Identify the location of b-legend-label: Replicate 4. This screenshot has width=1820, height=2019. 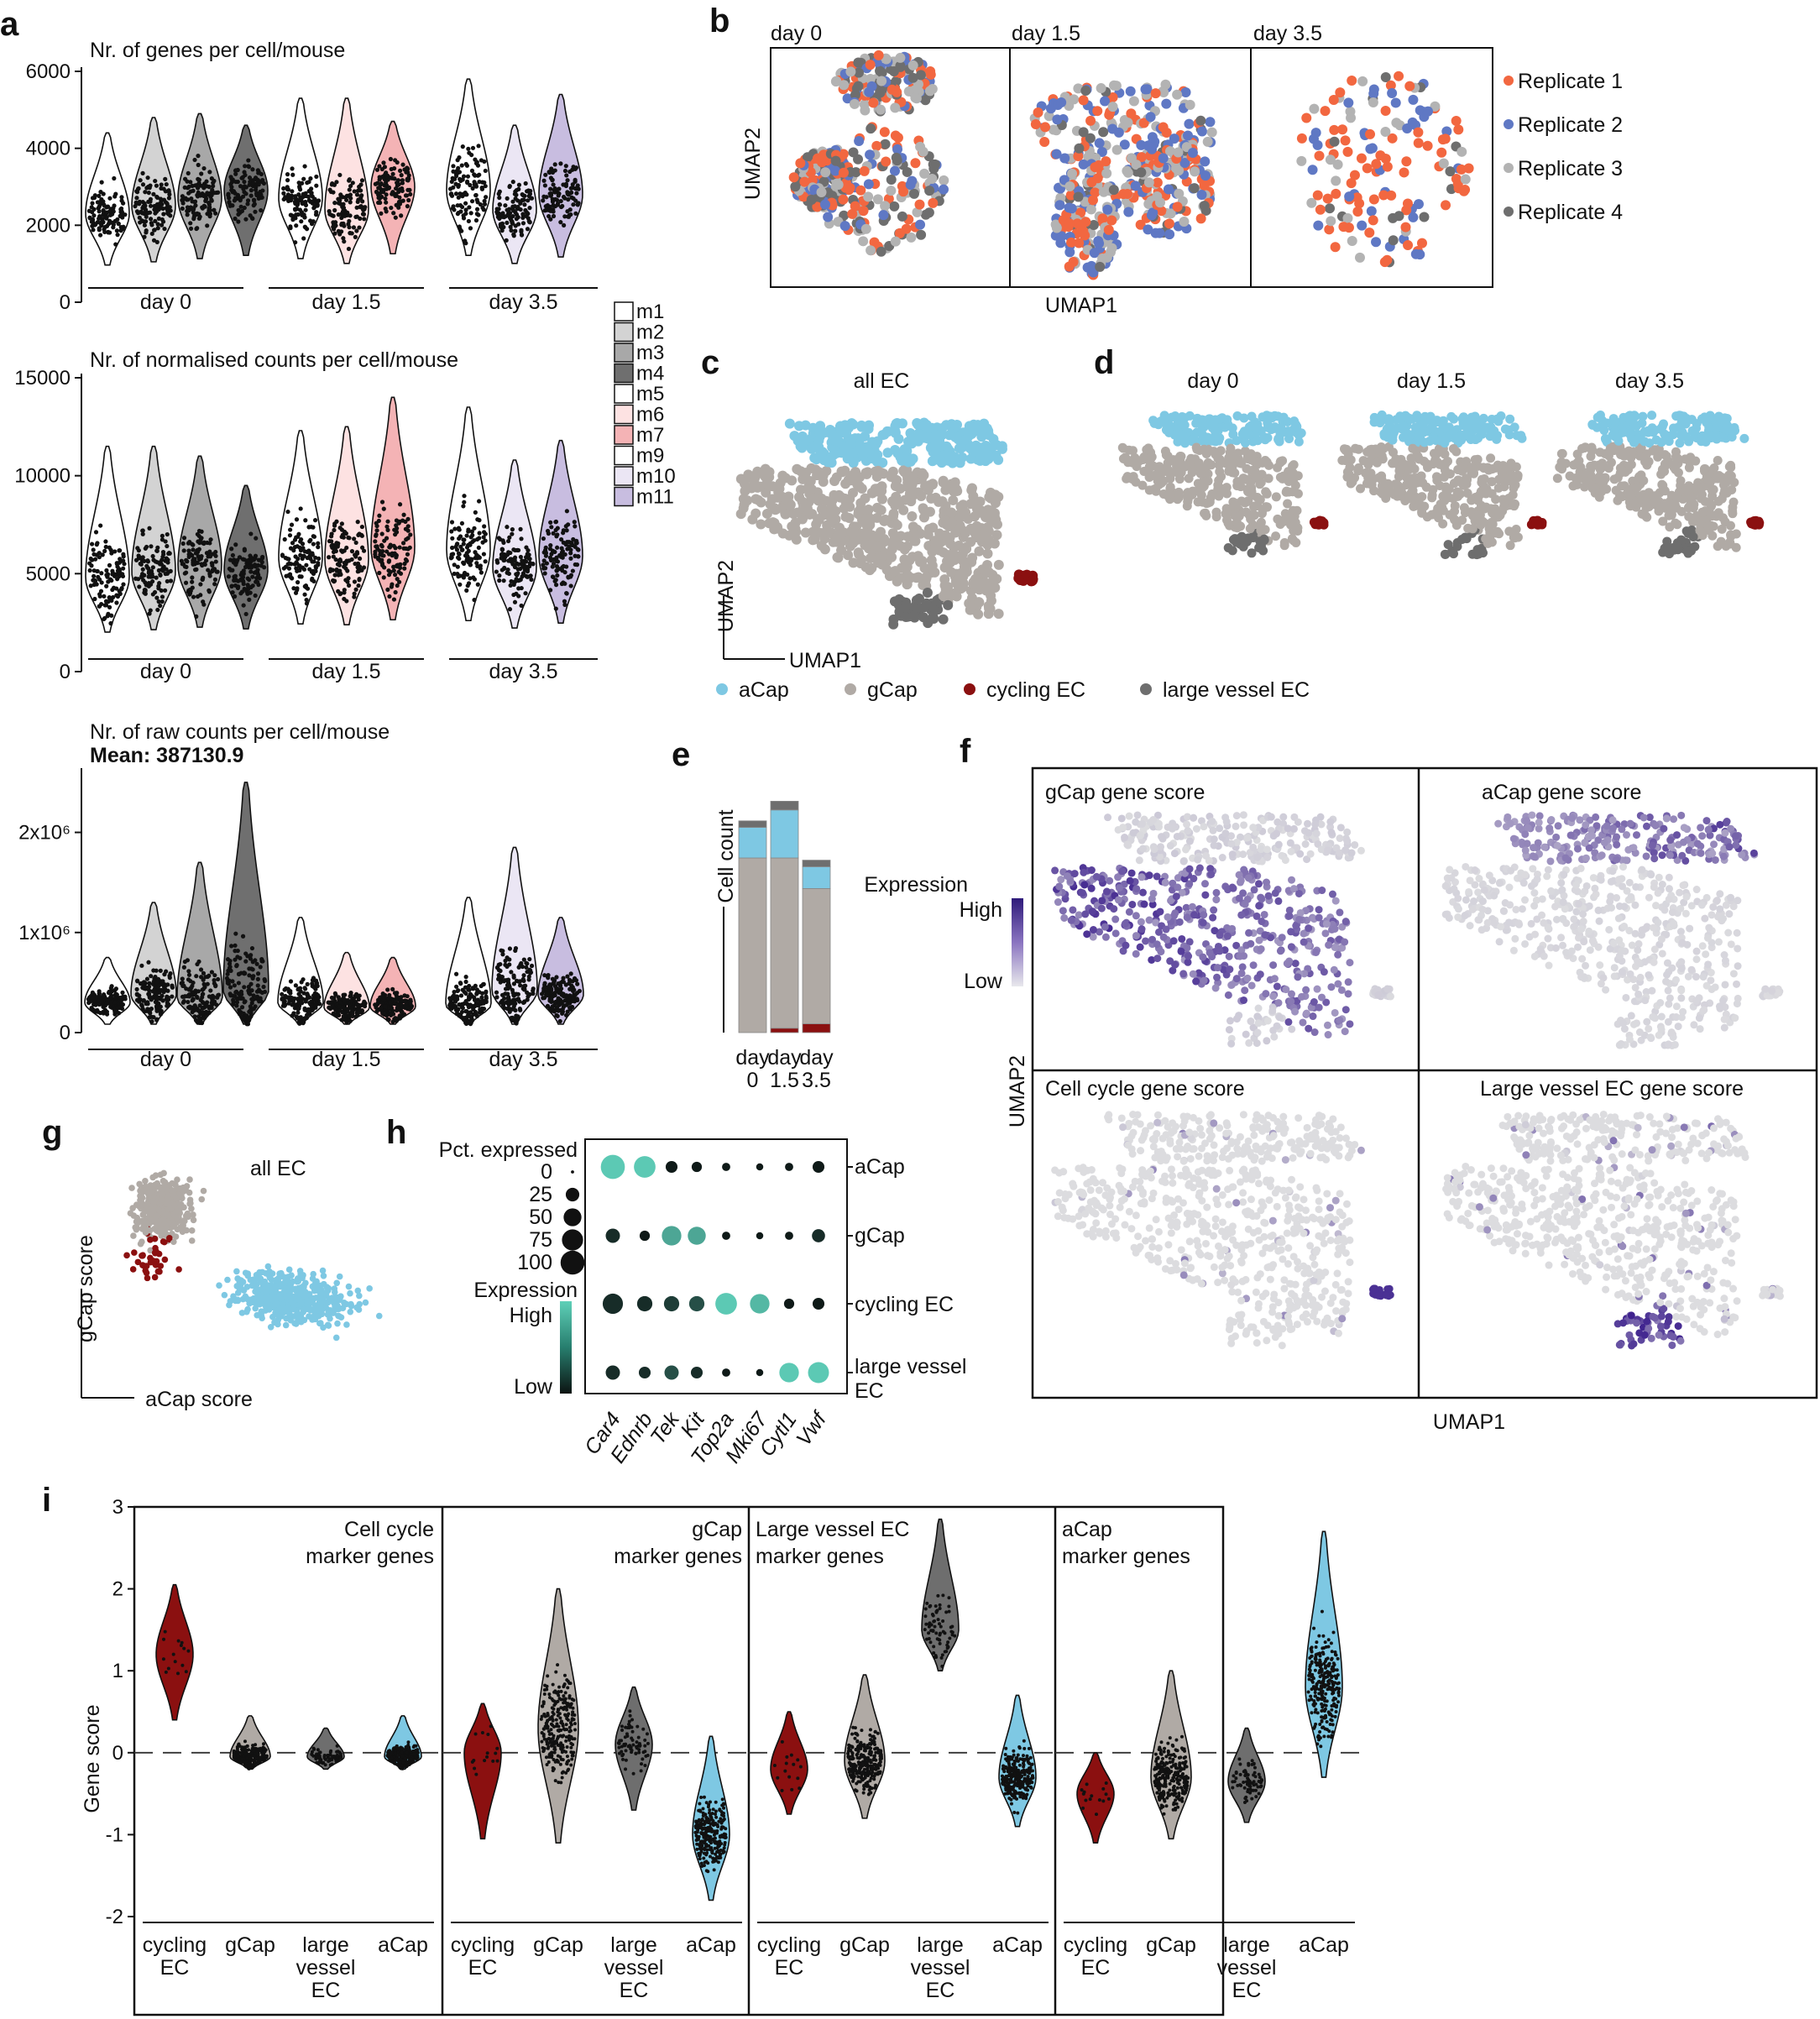
(1570, 212).